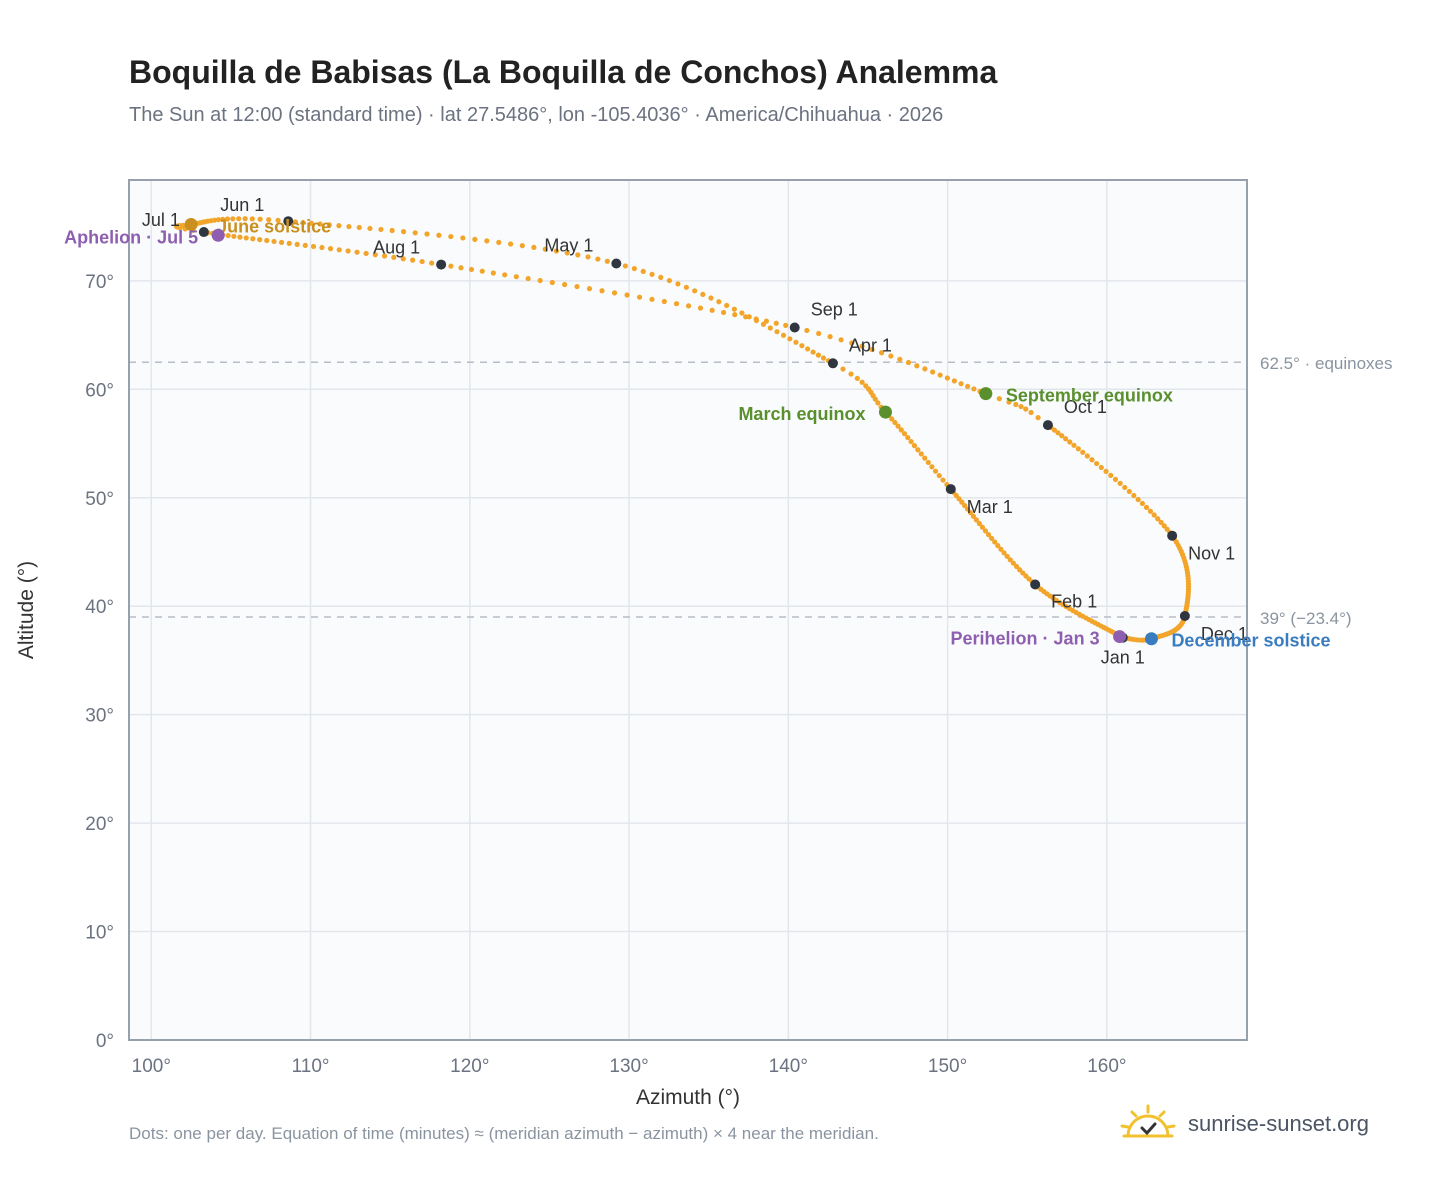  I want to click on y-tick-label: 70°, so click(99, 282).